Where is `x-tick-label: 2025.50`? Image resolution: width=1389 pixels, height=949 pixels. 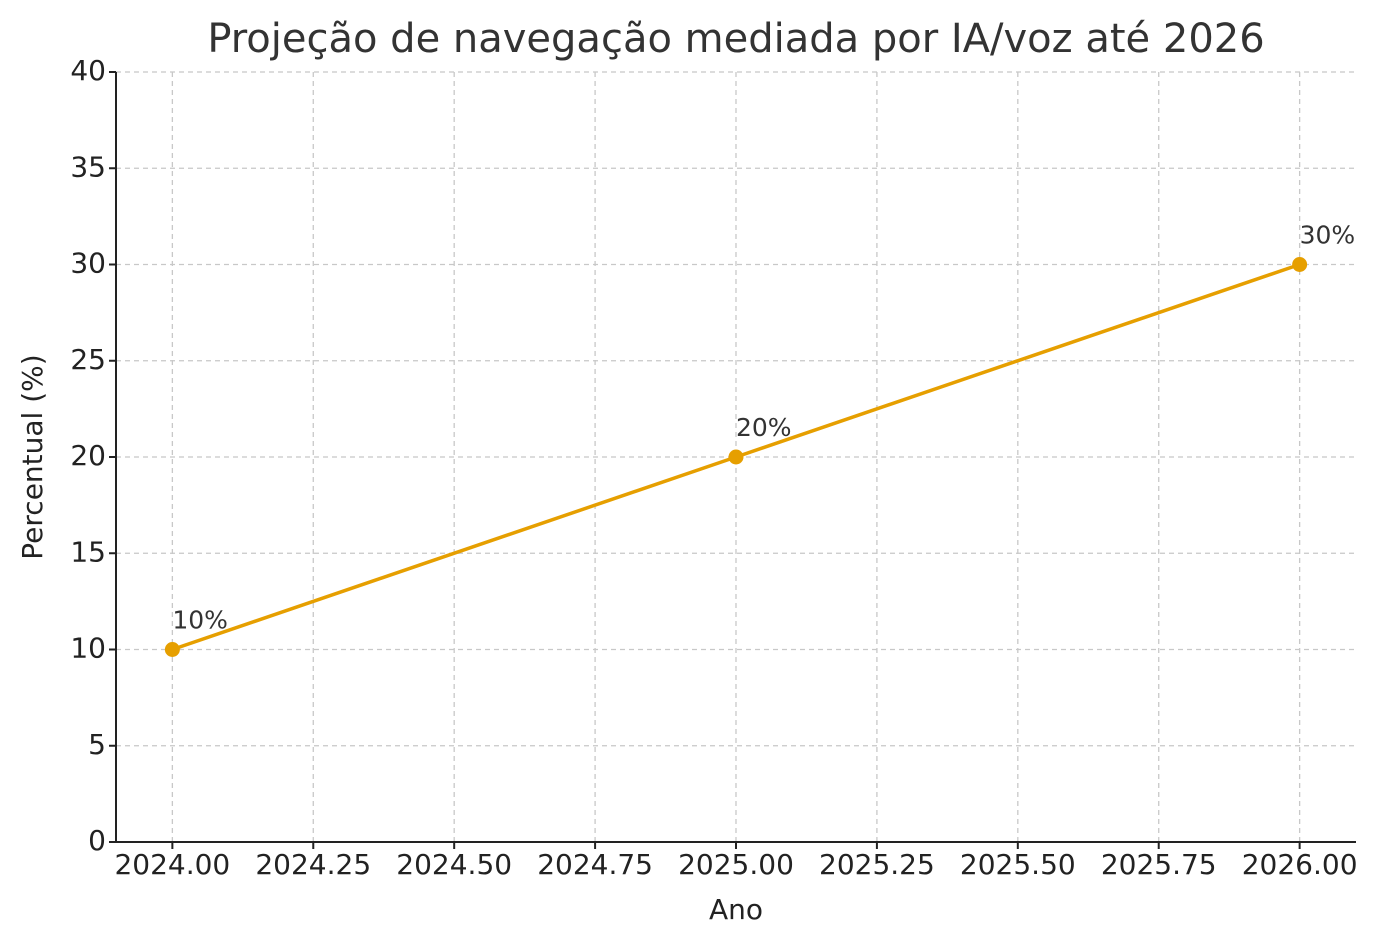
x-tick-label: 2025.50 is located at coordinates (1018, 864).